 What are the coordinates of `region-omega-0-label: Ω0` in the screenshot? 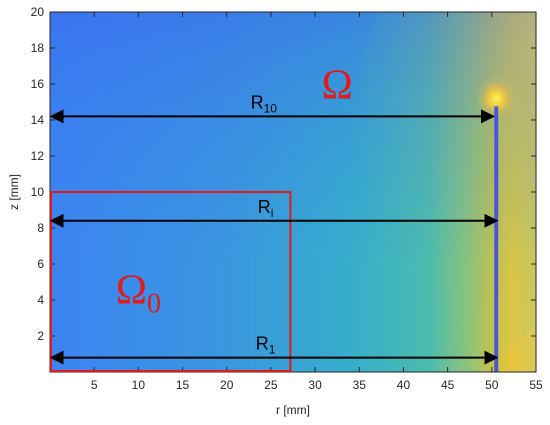 It's located at (138, 294).